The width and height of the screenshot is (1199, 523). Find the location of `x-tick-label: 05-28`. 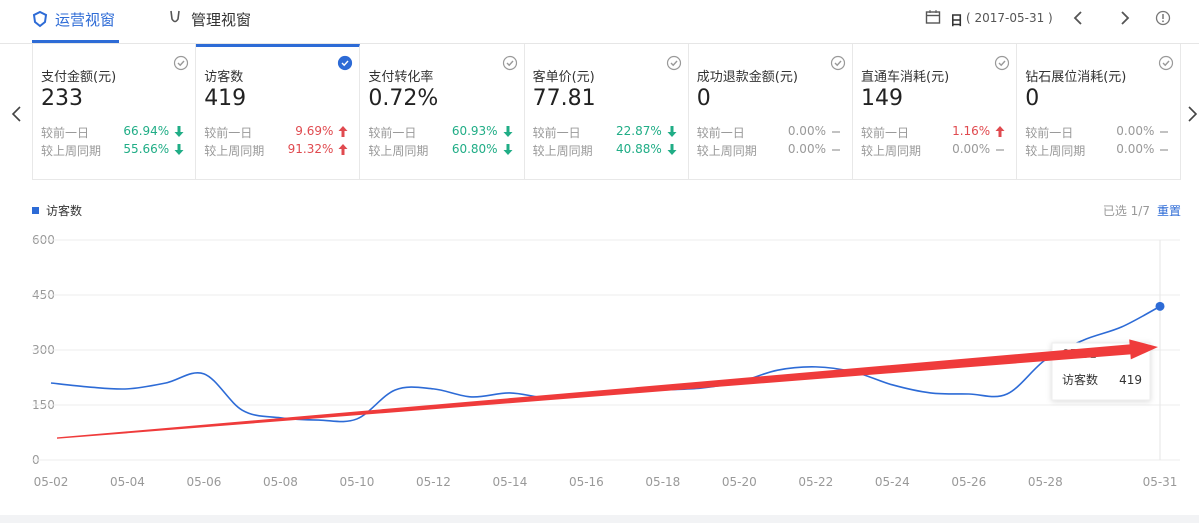

x-tick-label: 05-28 is located at coordinates (1045, 482).